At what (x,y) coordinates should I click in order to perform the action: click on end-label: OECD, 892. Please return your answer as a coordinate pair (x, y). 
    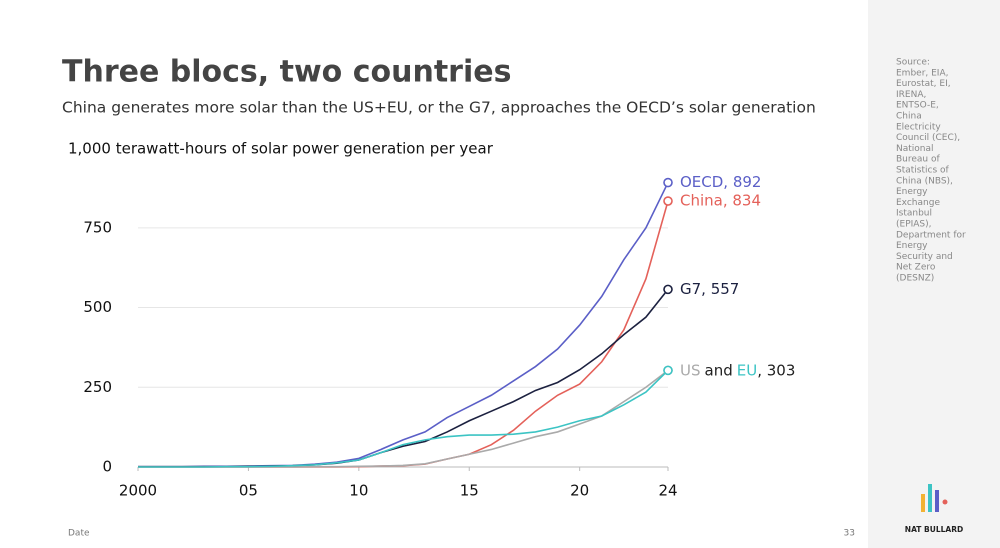
    Looking at the image, I should click on (720, 182).